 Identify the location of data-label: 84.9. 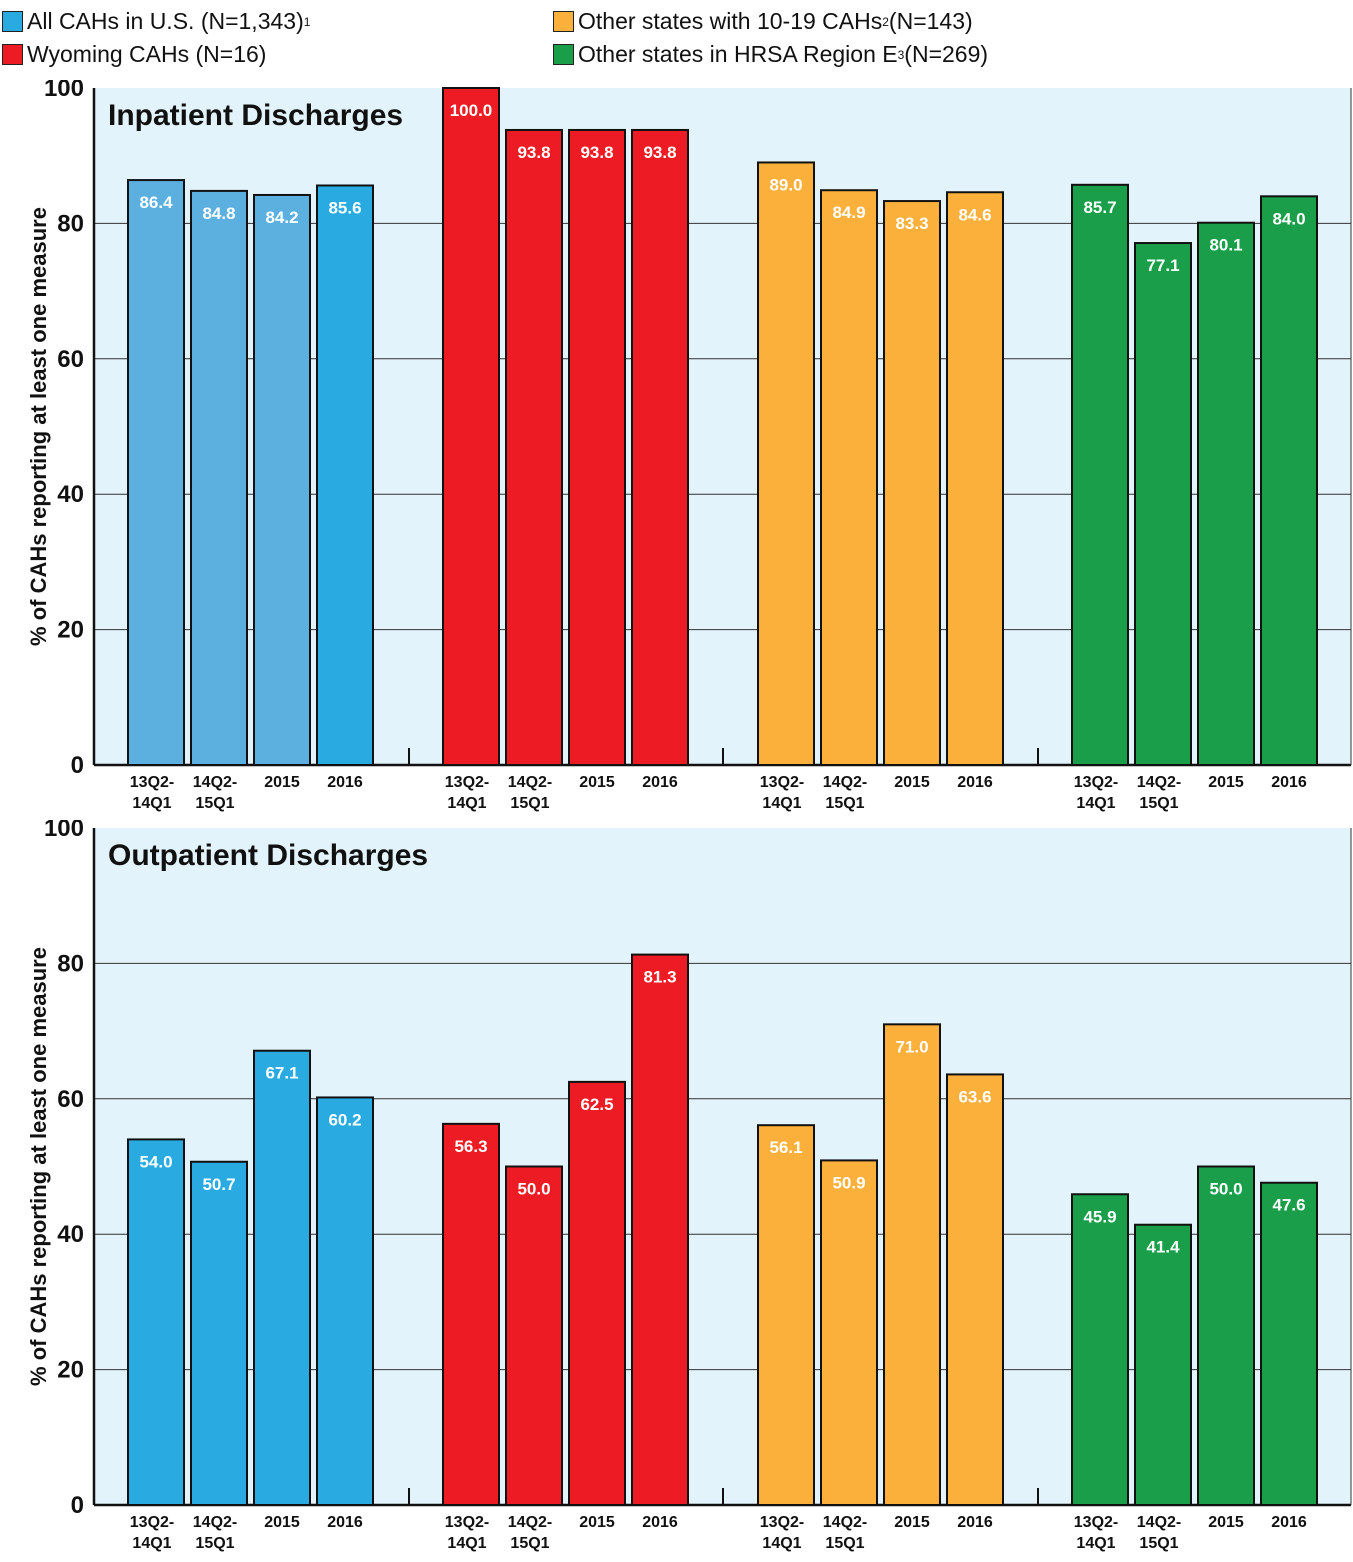
(848, 212).